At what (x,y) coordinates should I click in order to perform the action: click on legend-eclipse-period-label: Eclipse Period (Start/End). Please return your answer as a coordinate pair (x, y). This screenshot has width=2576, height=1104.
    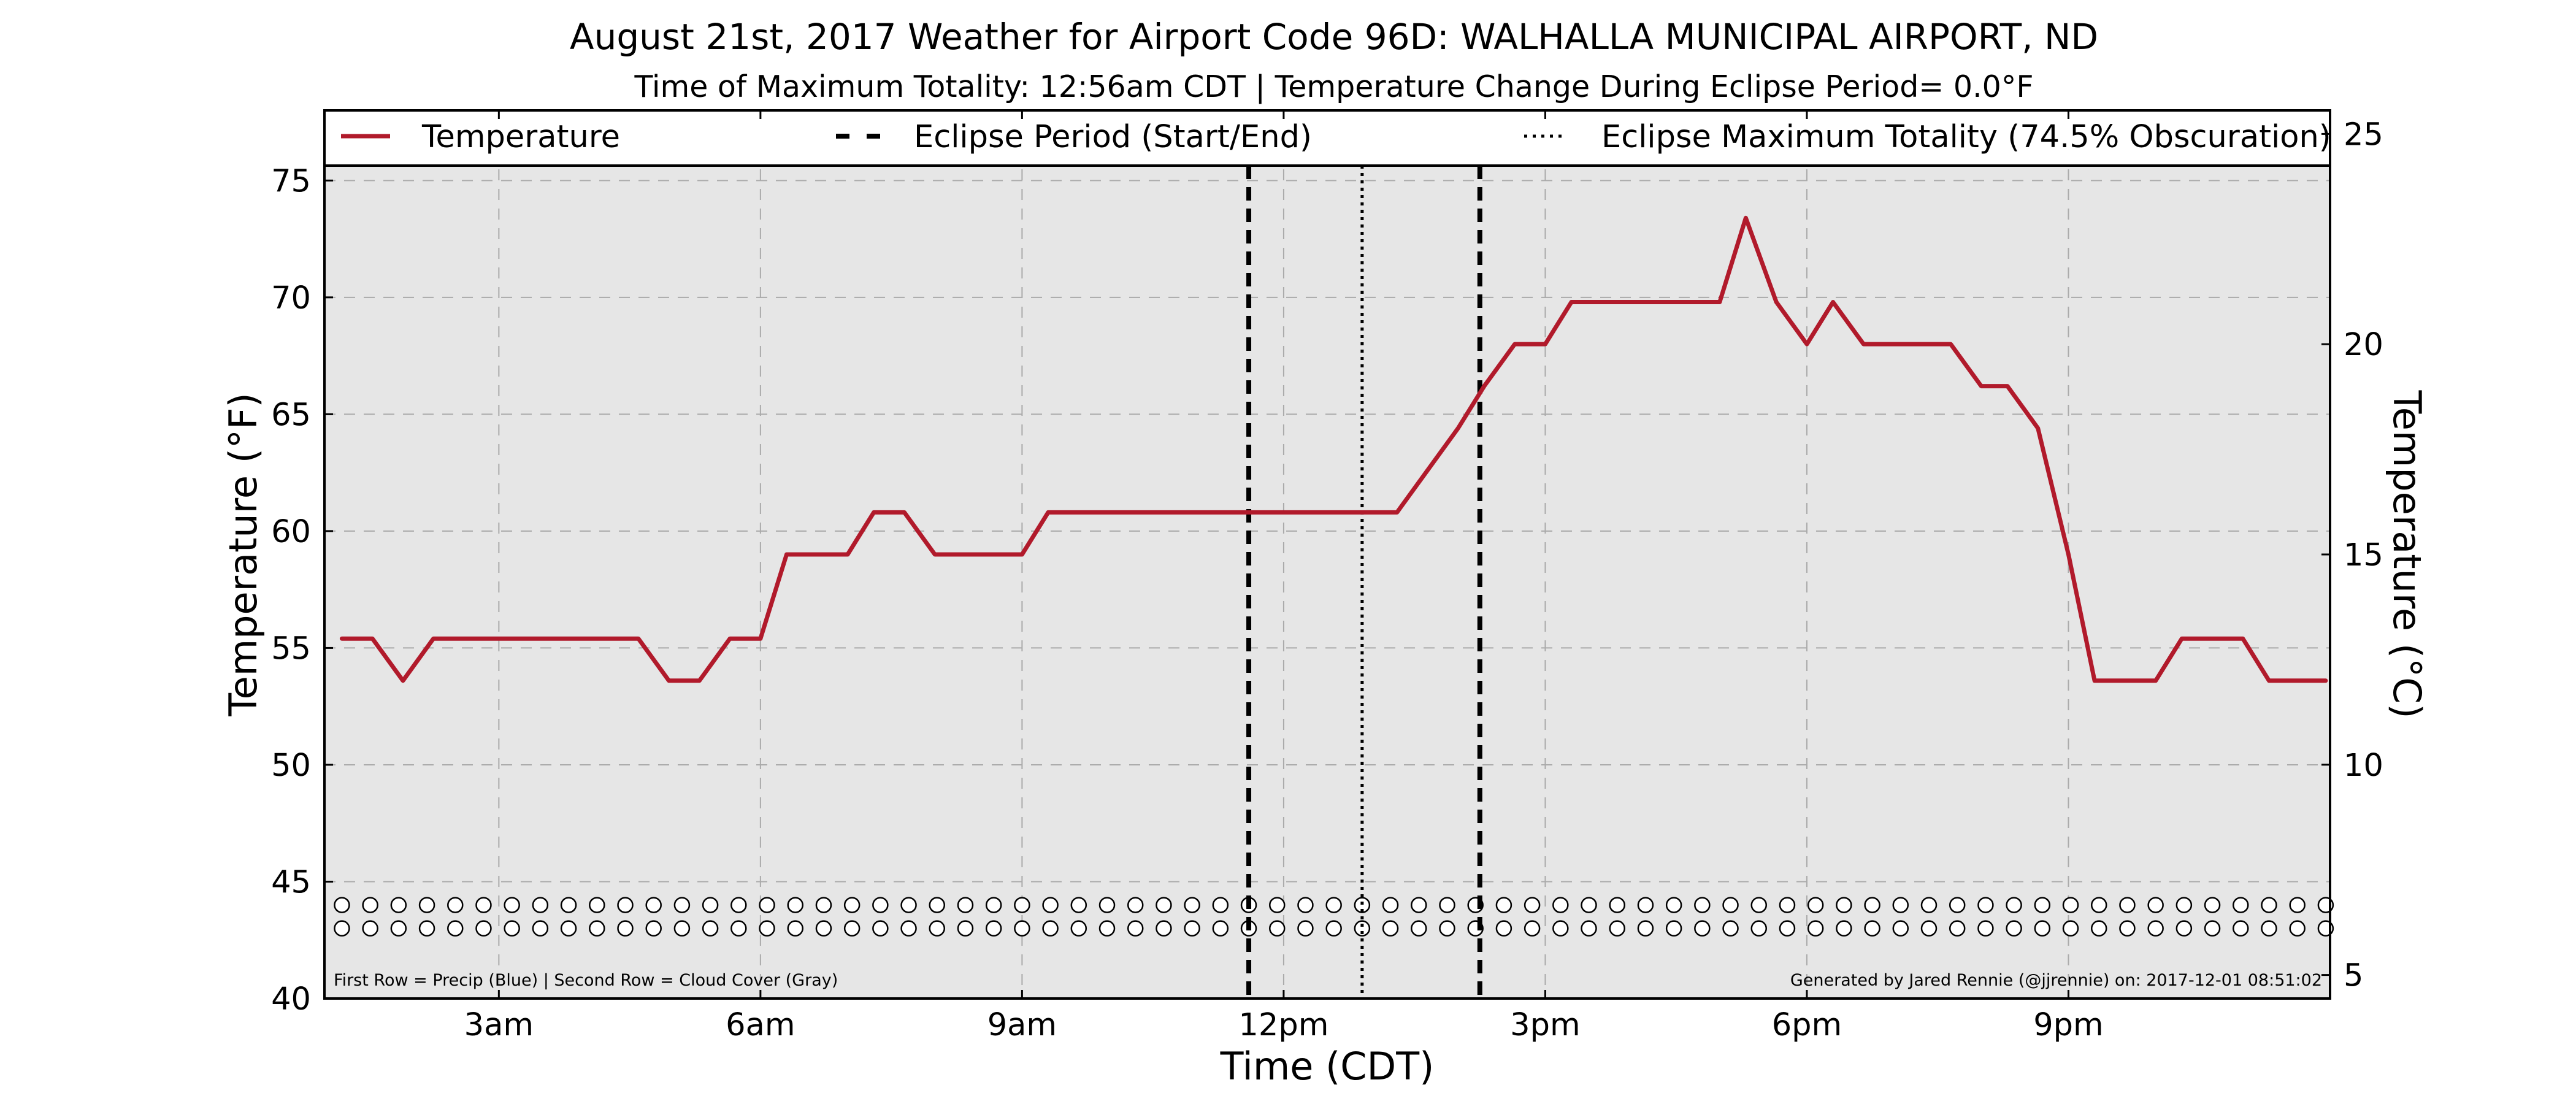
    Looking at the image, I should click on (1113, 137).